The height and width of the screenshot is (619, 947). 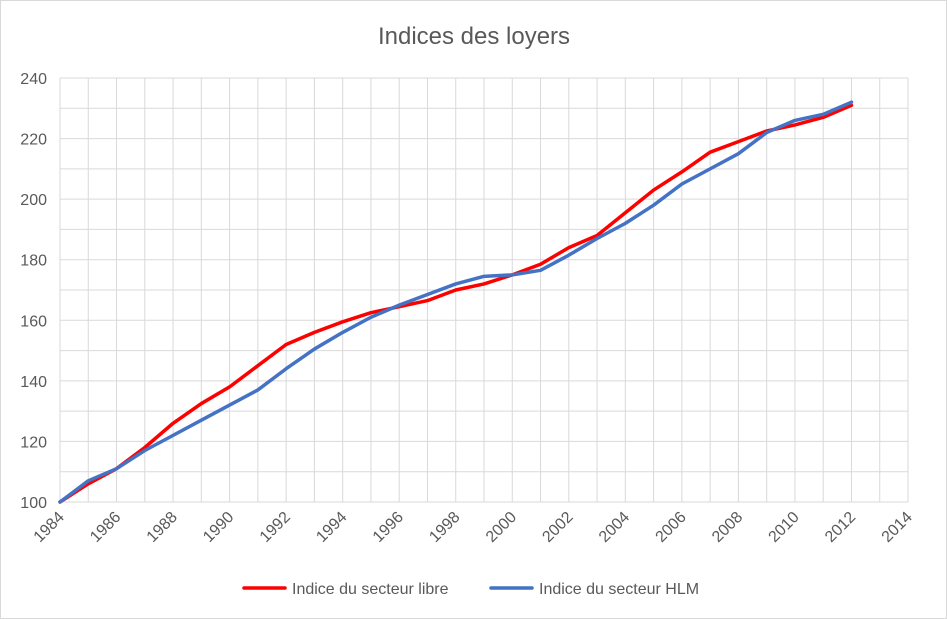 What do you see at coordinates (33, 140) in the screenshot?
I see `y-tick-label: 220` at bounding box center [33, 140].